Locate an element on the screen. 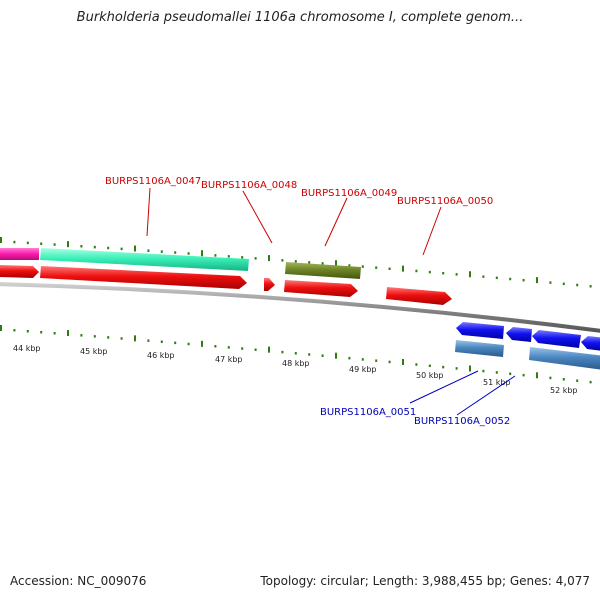 This screenshot has height=600, width=600. gene-label-burps1106a-0051: BURPS1106A_0051 is located at coordinates (368, 412).